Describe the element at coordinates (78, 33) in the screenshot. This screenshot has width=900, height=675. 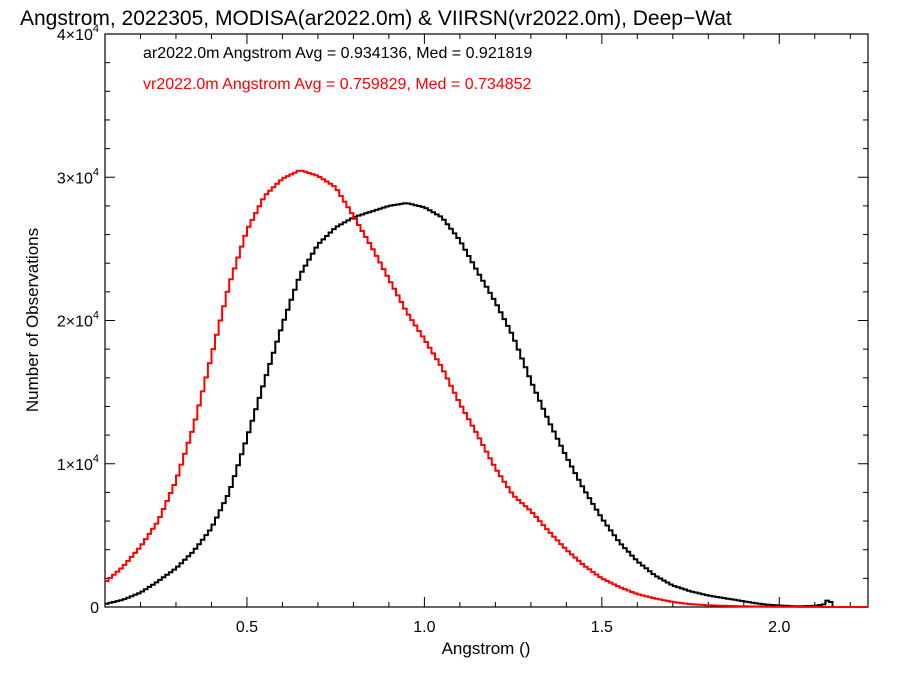
I see `y-tick-label: 4×10⁴` at that location.